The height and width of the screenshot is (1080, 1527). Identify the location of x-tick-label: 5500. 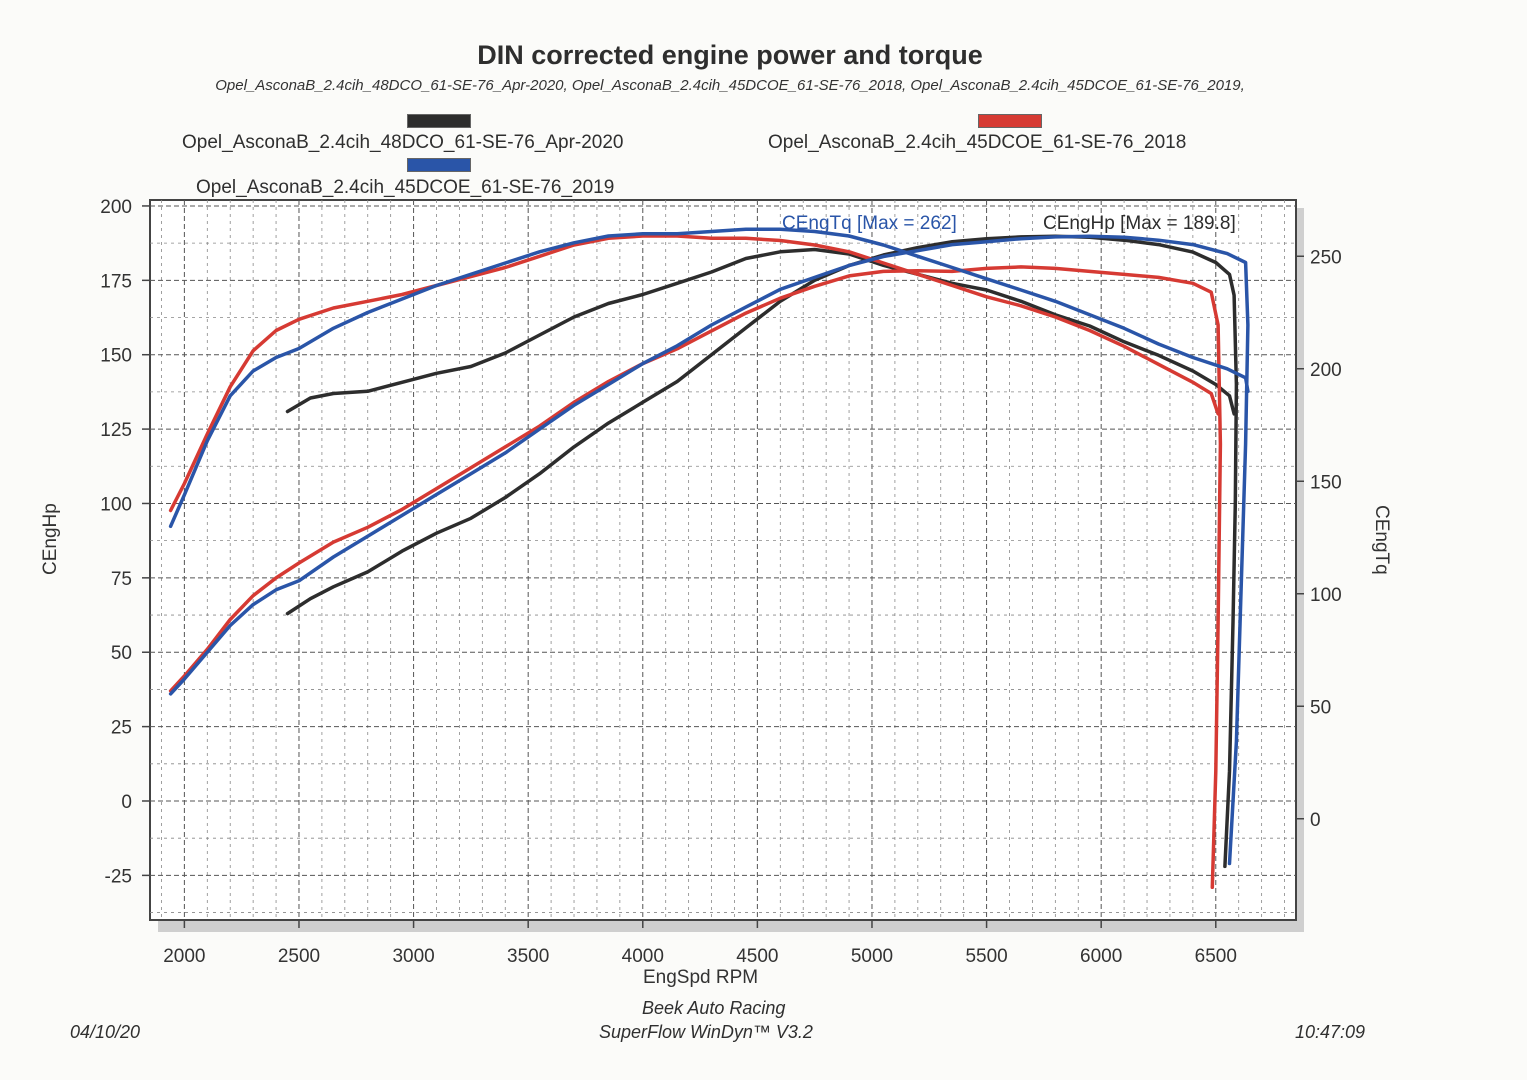
(986, 956).